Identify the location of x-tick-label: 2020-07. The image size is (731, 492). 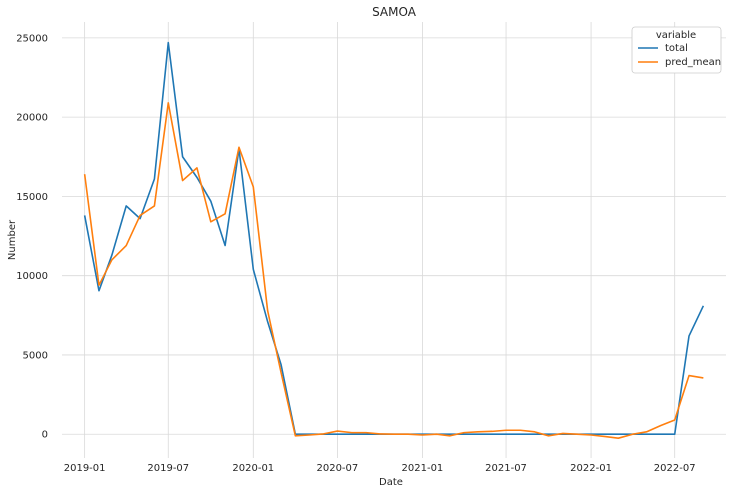
(337, 468).